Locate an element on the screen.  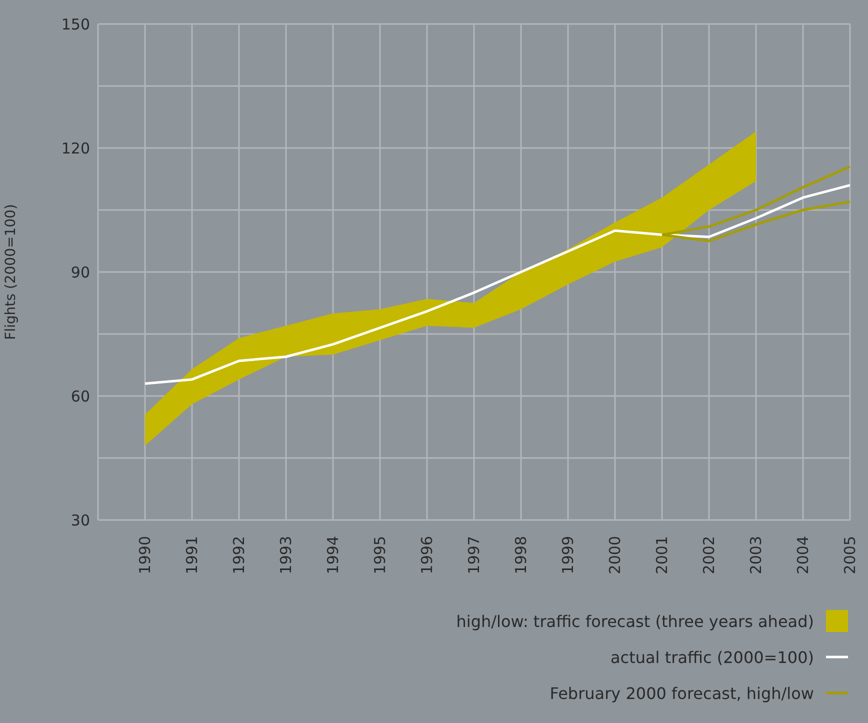
x-tick-label: 2000 is located at coordinates (615, 555).